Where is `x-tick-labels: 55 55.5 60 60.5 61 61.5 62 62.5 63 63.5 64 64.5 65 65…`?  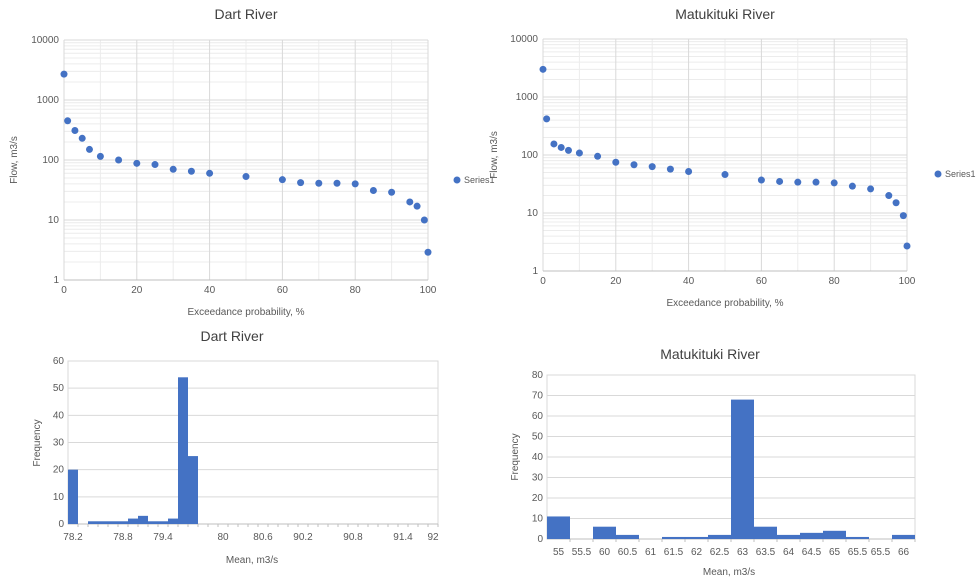 x-tick-labels: 55 55.5 60 60.5 61 61.5 62 62.5 63 63.5 64 64.5 65 65… is located at coordinates (731, 552).